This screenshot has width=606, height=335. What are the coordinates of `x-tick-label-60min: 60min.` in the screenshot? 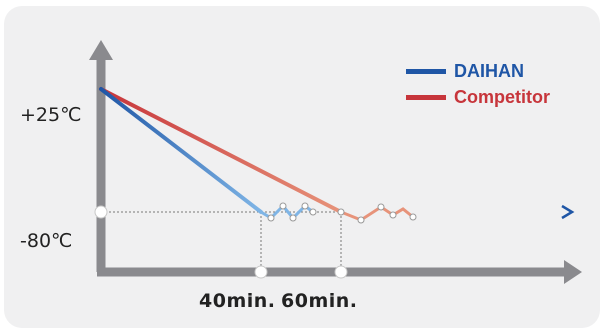 It's located at (319, 301).